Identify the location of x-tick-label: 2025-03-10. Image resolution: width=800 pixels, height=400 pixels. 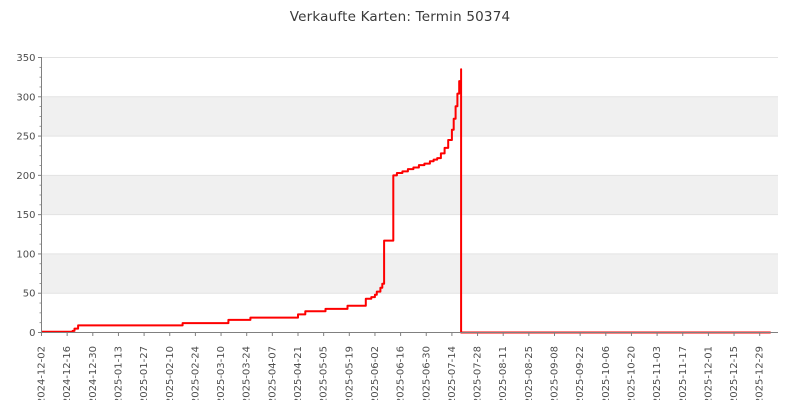
(221, 373).